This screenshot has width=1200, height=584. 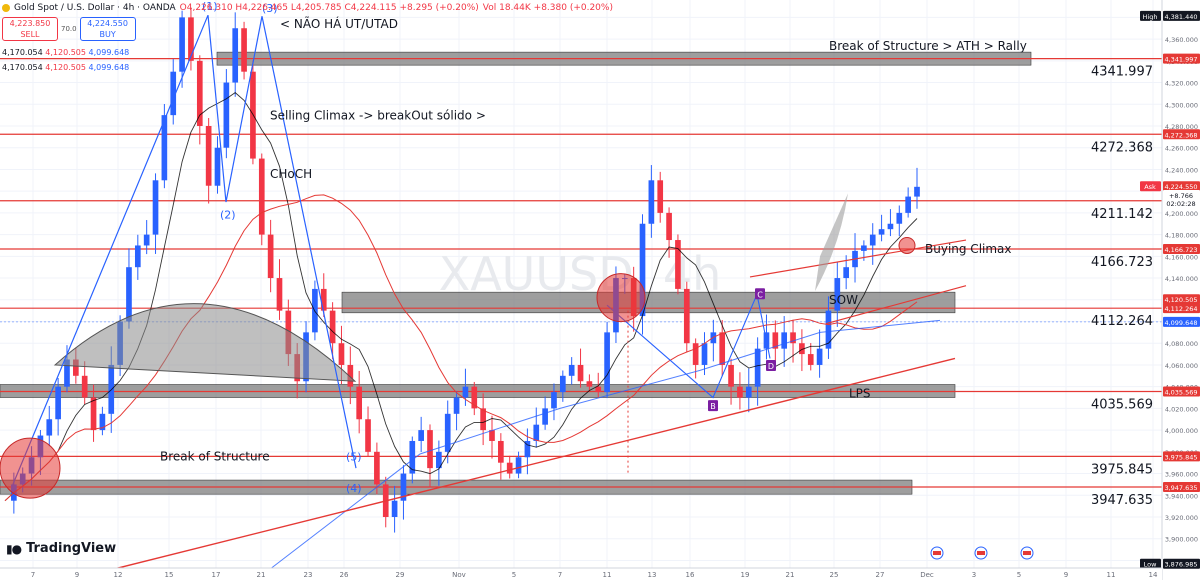 What do you see at coordinates (760, 294) in the screenshot?
I see `wyckoff-point-c-box` at bounding box center [760, 294].